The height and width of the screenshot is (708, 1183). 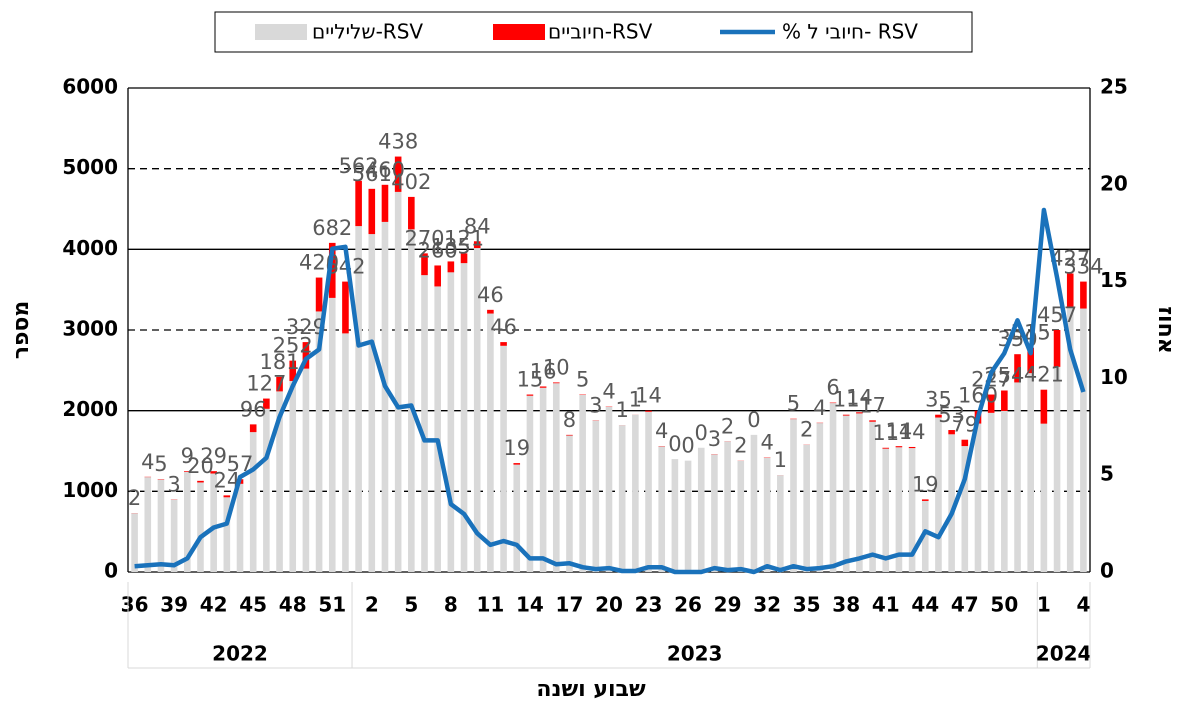 What do you see at coordinates (649, 605) in the screenshot?
I see `x-tick-label: 23` at bounding box center [649, 605].